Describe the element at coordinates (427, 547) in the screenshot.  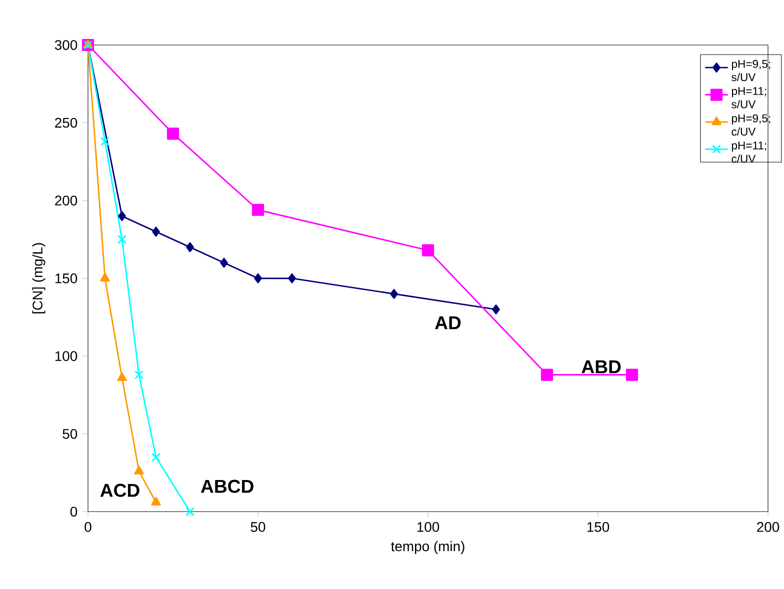
I see `x-axis-title: tempo (min)` at that location.